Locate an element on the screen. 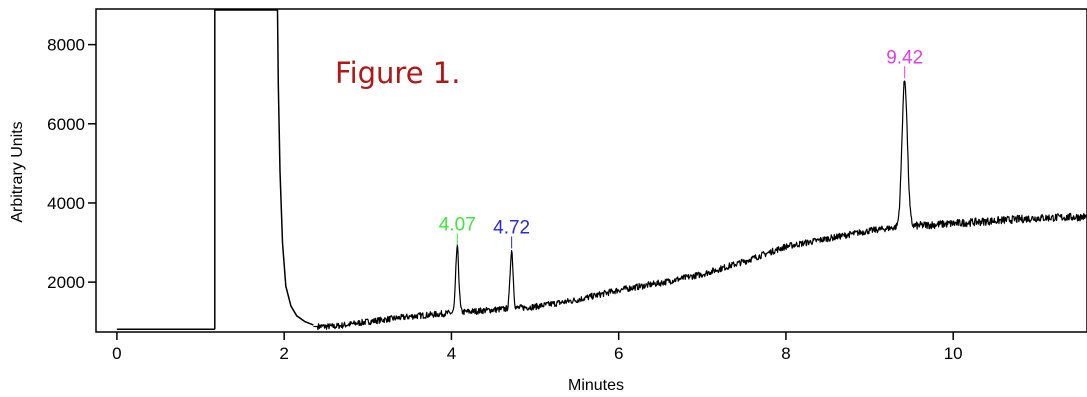  x-axis-label: Minutes is located at coordinates (596, 385).